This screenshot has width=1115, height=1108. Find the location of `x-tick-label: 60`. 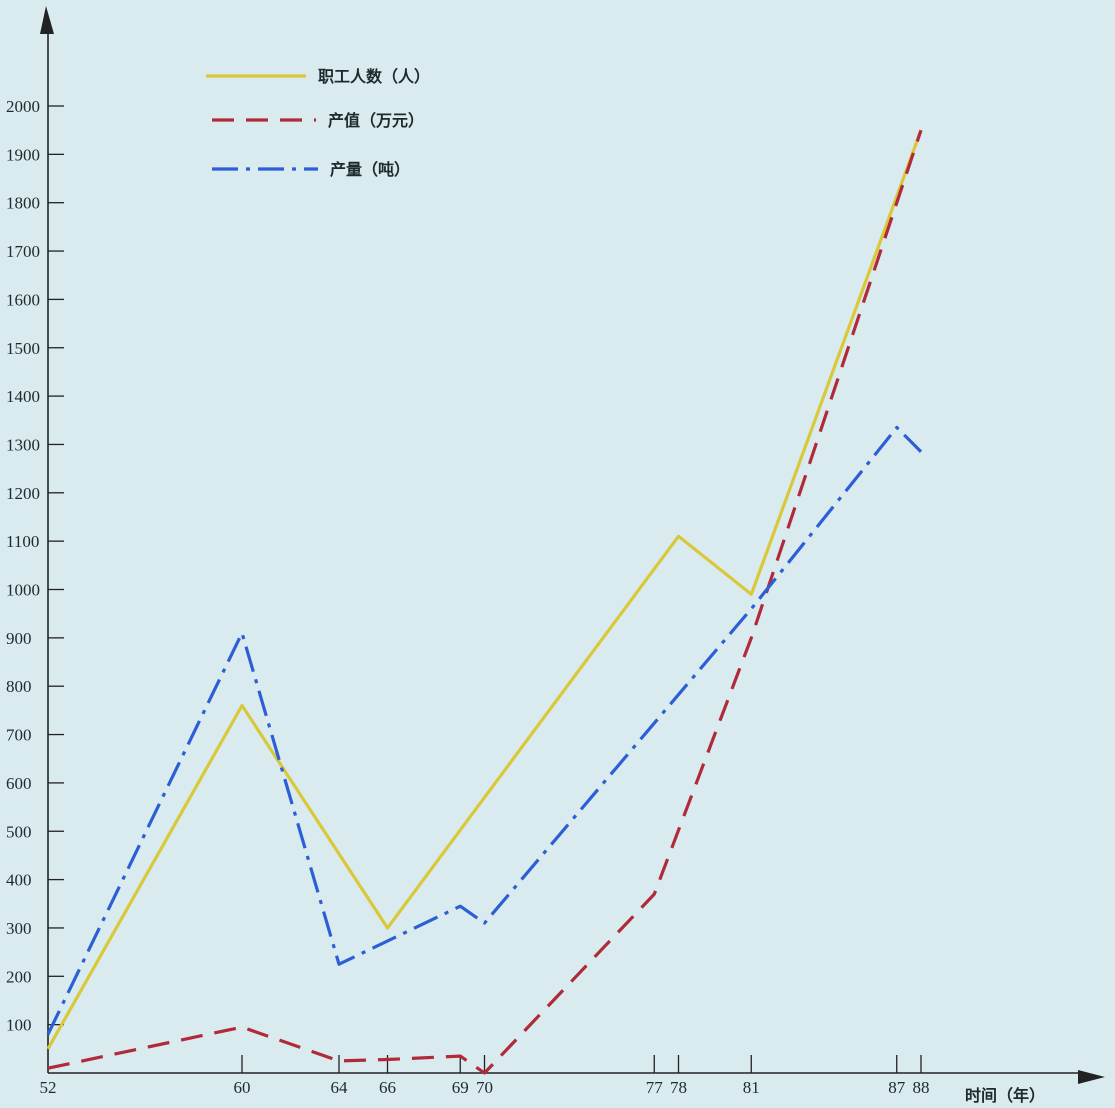

x-tick-label: 60 is located at coordinates (242, 1087).